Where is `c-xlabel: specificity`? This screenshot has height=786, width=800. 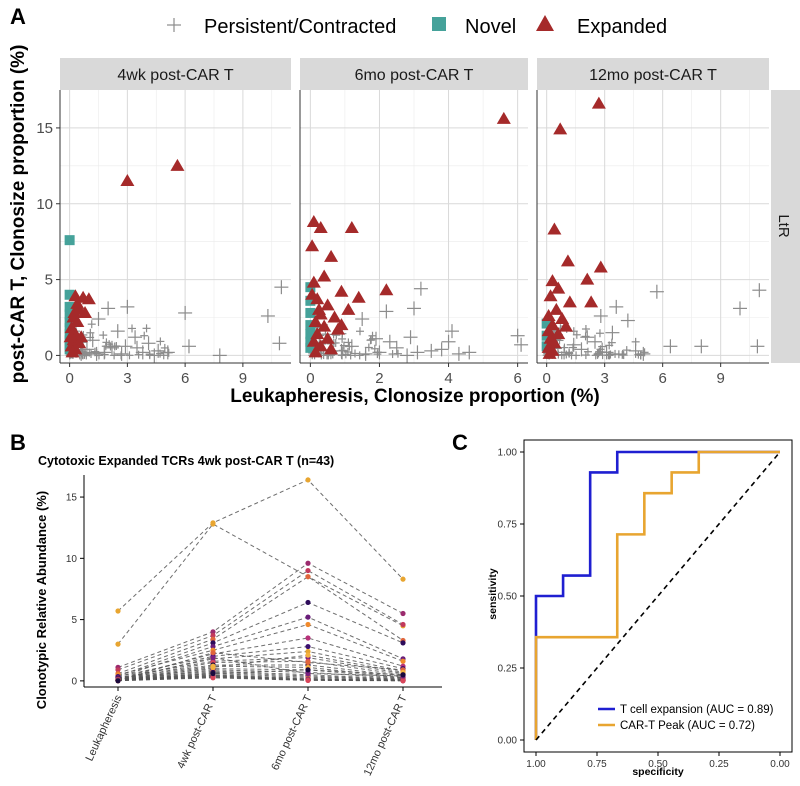
c-xlabel: specificity is located at coordinates (658, 772).